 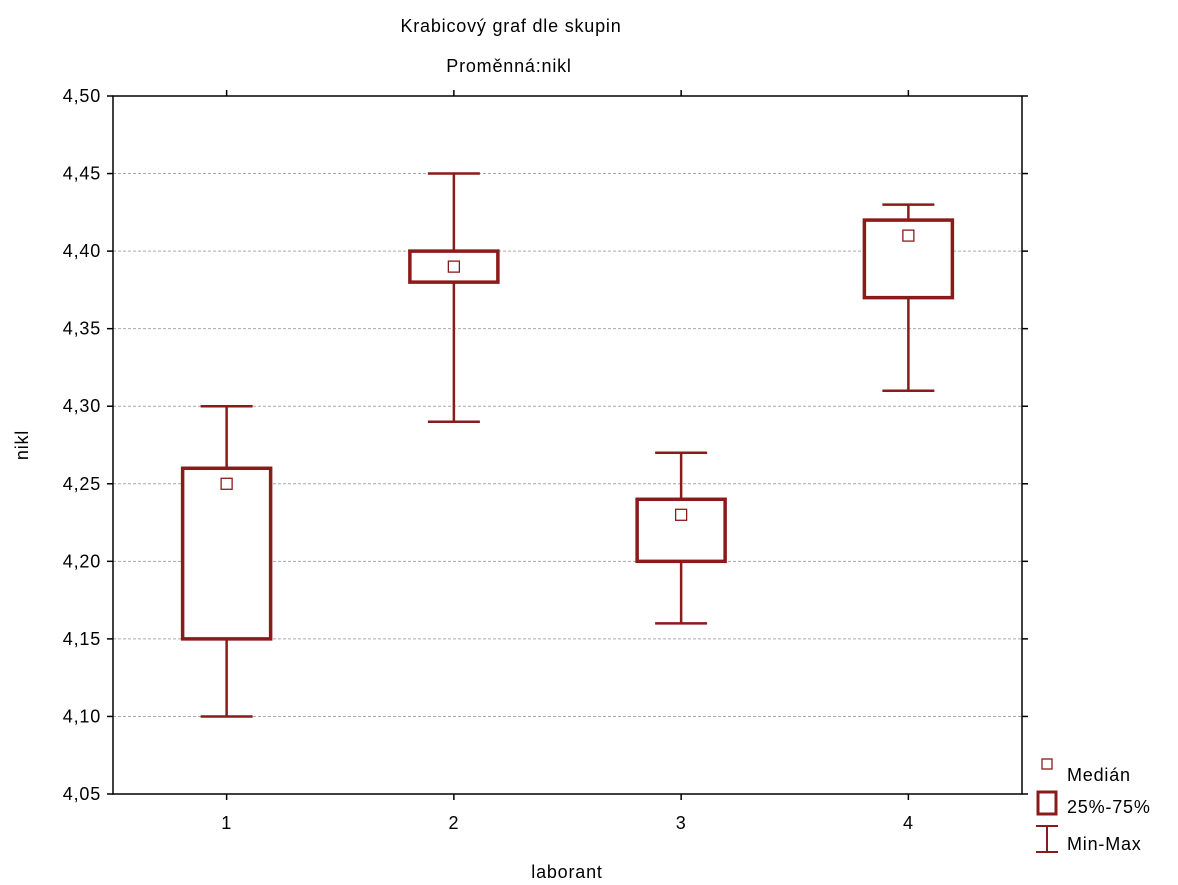 What do you see at coordinates (908, 823) in the screenshot?
I see `x-tick-label: 4` at bounding box center [908, 823].